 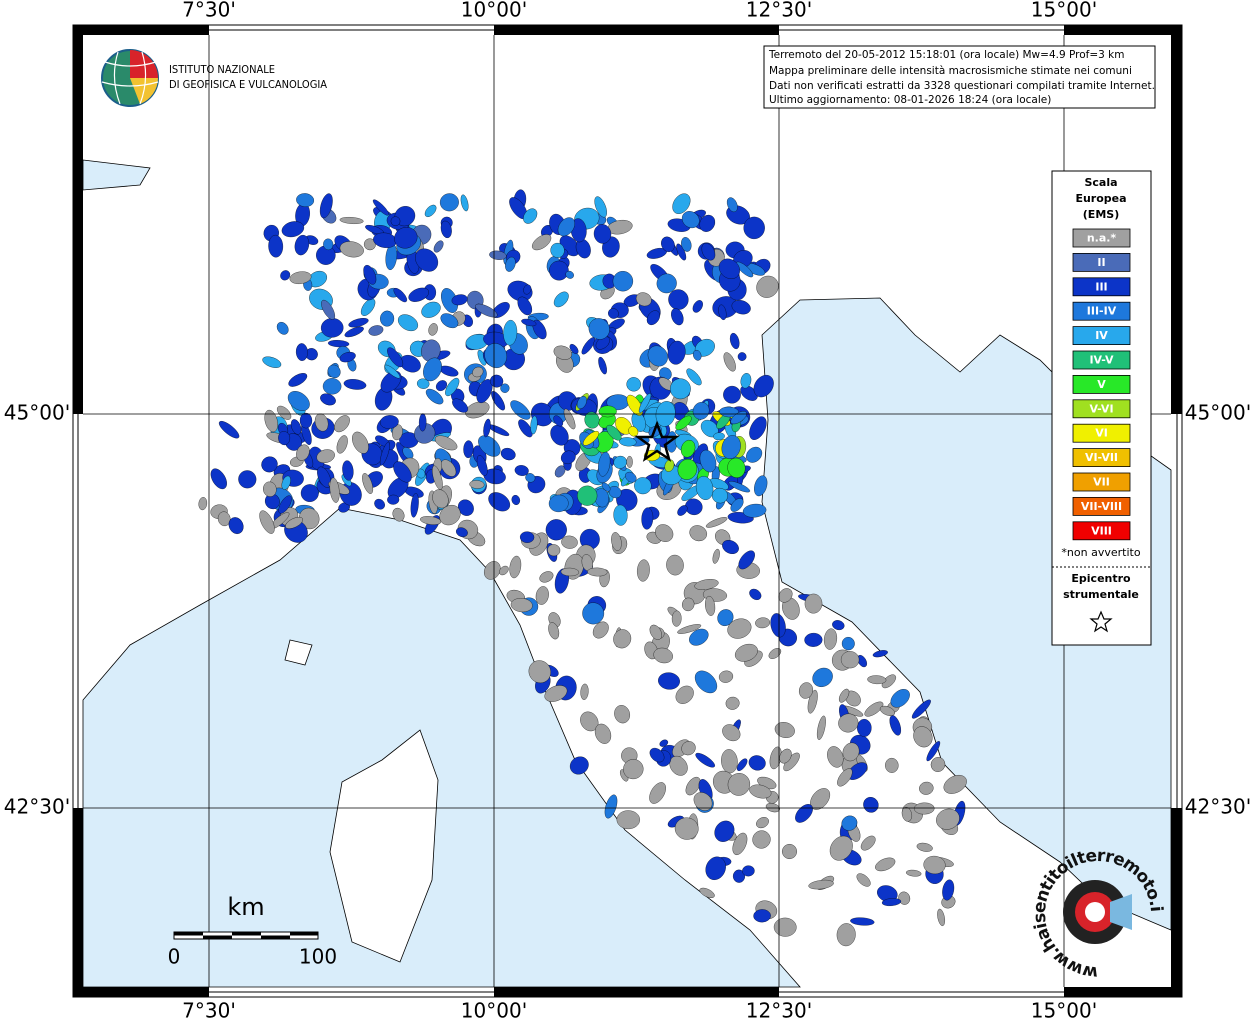 What do you see at coordinates (494, 1011) in the screenshot?
I see `lon-label: 10°00'` at bounding box center [494, 1011].